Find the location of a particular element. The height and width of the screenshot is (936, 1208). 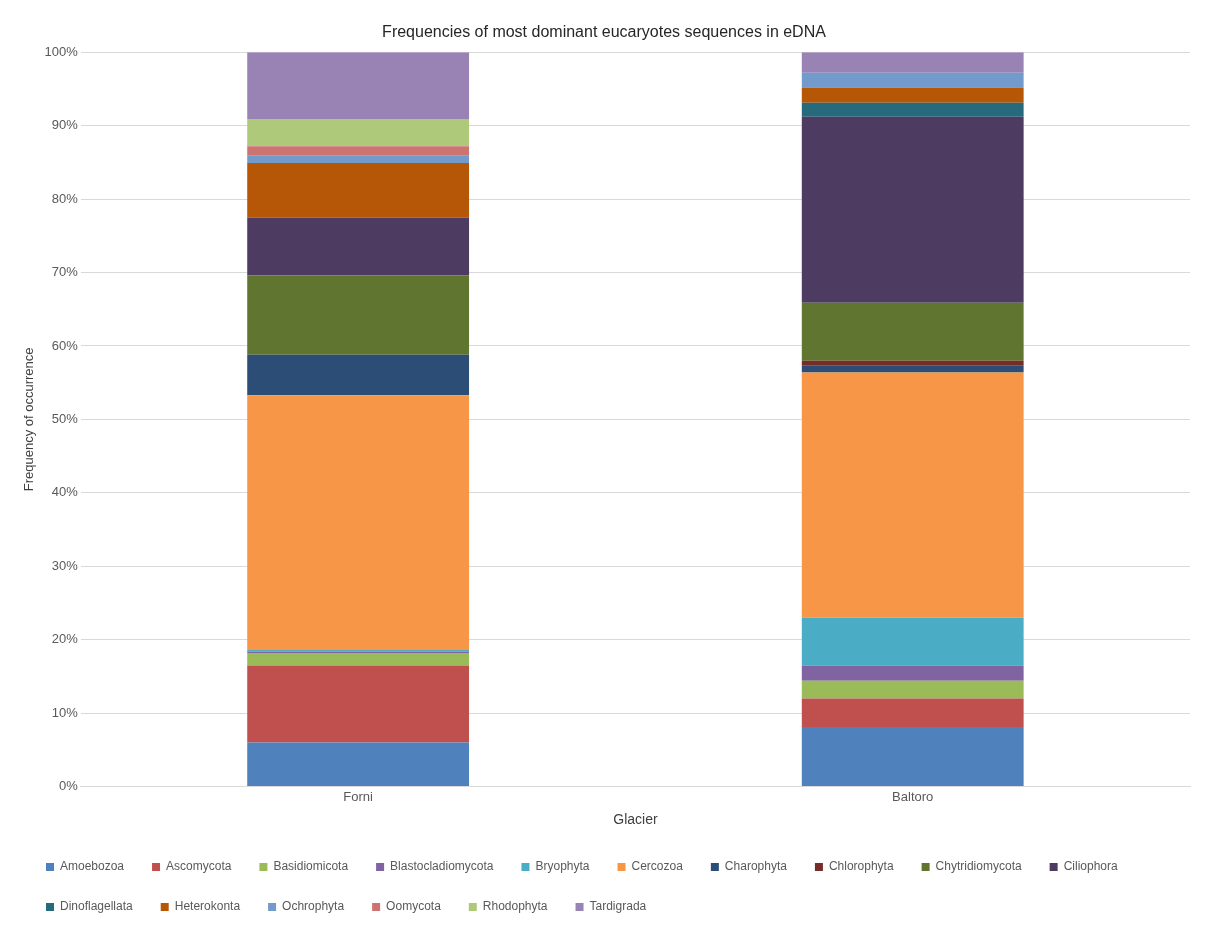

legend-label: Chytridiomycota is located at coordinates (978, 866).